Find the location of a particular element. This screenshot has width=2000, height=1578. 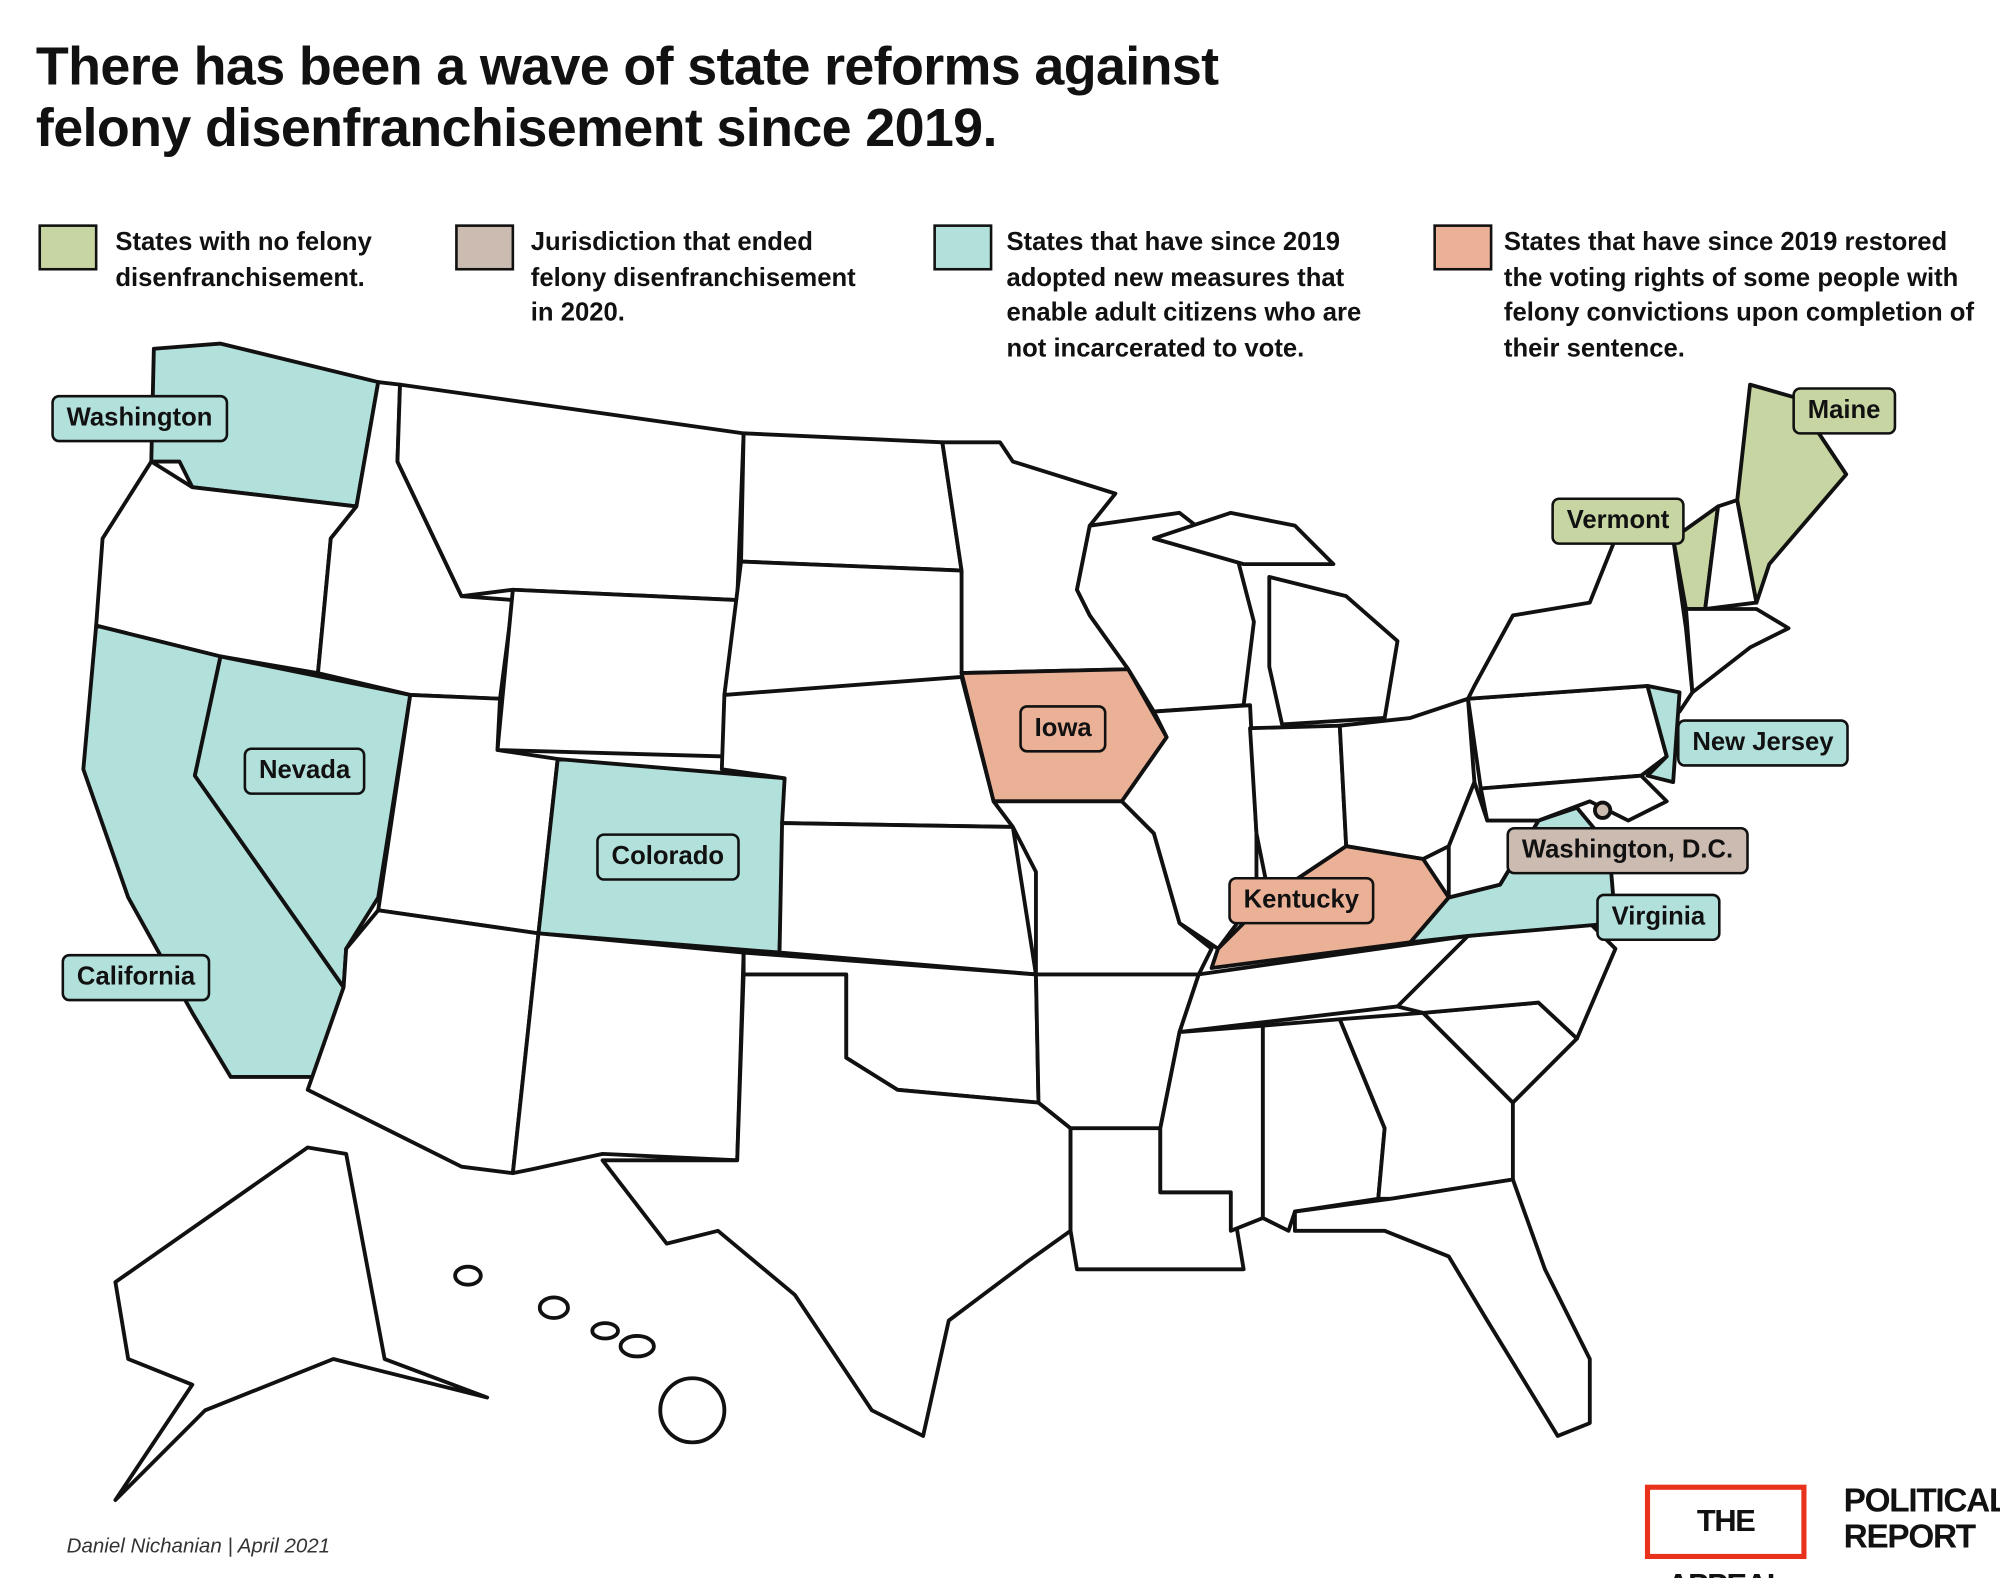

state-label: New Jersey is located at coordinates (1762, 743).